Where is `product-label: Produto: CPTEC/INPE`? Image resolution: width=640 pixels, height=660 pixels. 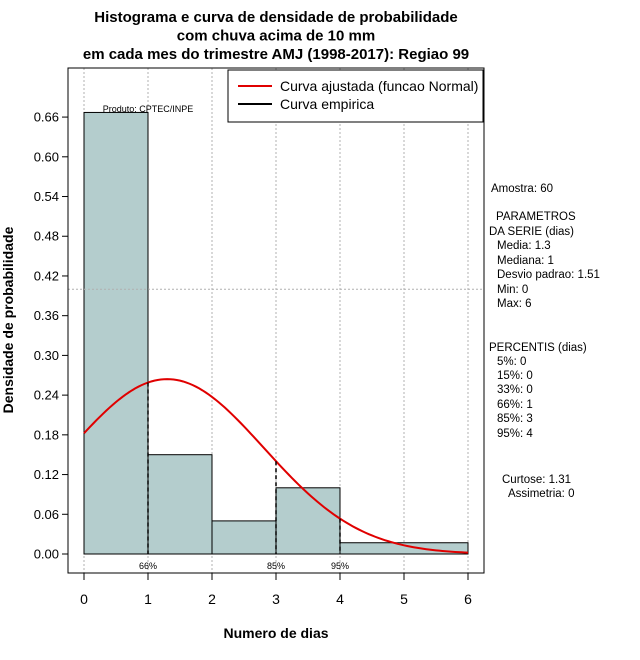
product-label: Produto: CPTEC/INPE is located at coordinates (148, 109).